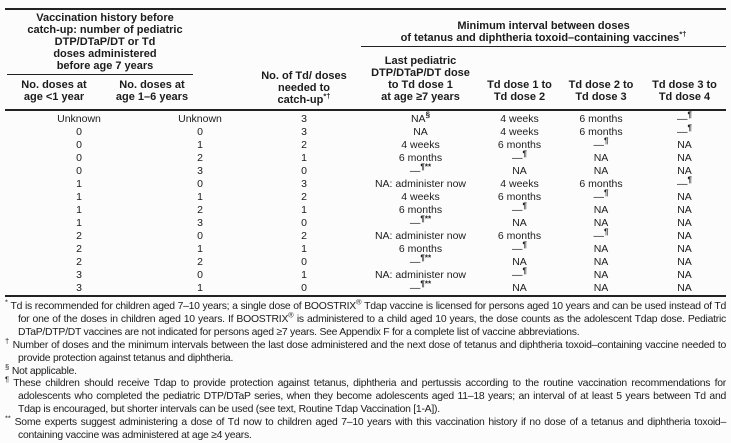  What do you see at coordinates (365, 235) in the screenshot?
I see `table-row: 2 0 2 NA: administer now 6 months —¶ NA` at bounding box center [365, 235].